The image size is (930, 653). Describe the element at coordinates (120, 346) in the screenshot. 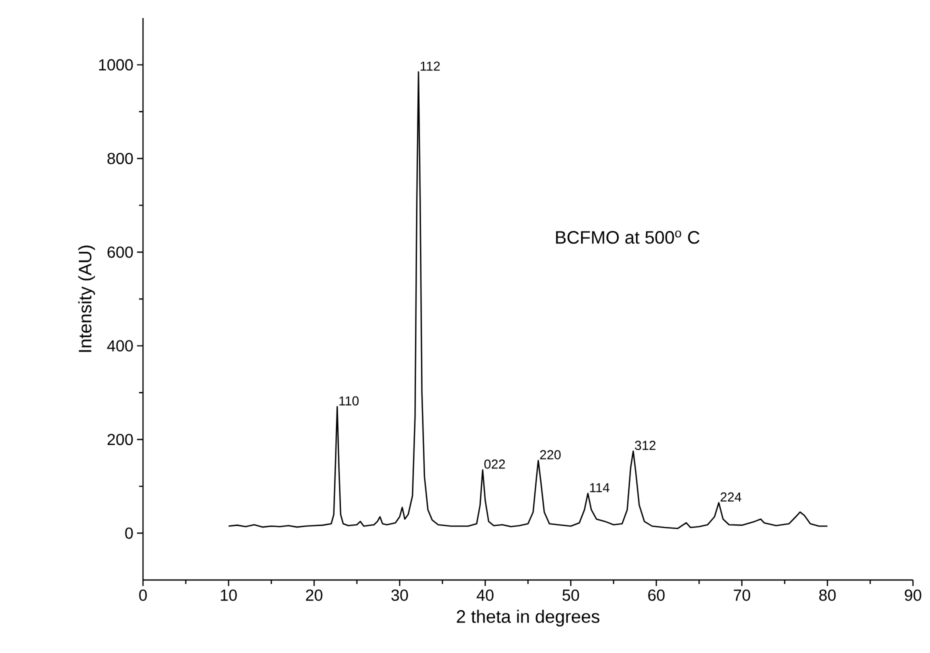

I see `y-tick-label: 400` at that location.